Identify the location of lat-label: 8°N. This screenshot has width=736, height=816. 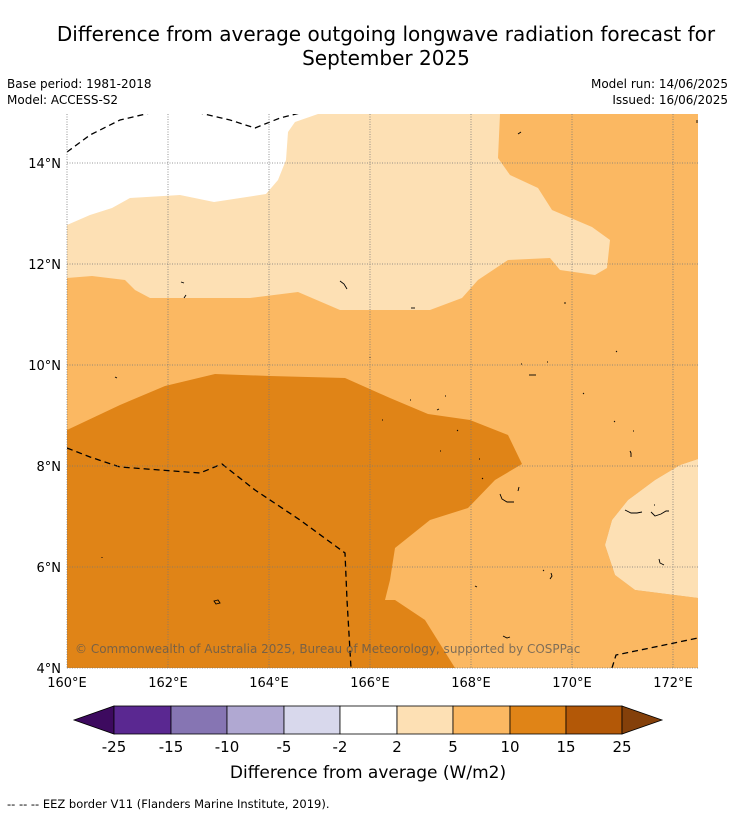
(49, 467).